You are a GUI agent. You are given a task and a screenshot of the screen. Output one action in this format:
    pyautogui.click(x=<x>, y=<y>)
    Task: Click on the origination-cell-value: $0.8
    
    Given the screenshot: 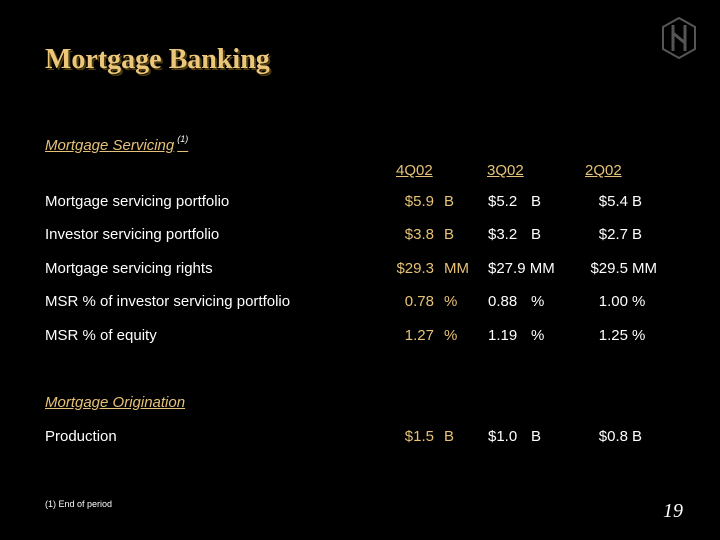 What is the action you would take?
    pyautogui.click(x=613, y=436)
    